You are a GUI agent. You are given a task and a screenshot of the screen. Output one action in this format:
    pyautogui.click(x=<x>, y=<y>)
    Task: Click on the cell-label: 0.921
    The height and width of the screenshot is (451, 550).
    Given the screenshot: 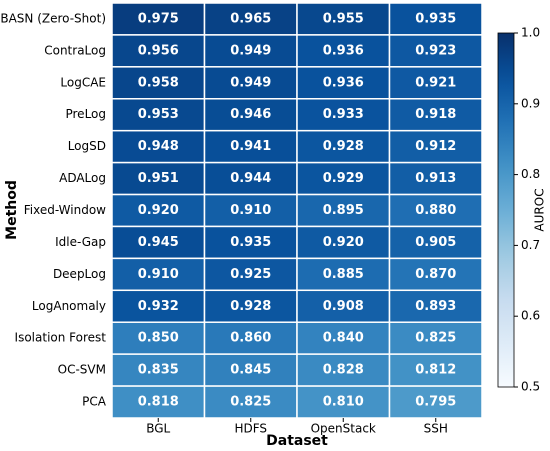 What is the action you would take?
    pyautogui.click(x=435, y=82)
    